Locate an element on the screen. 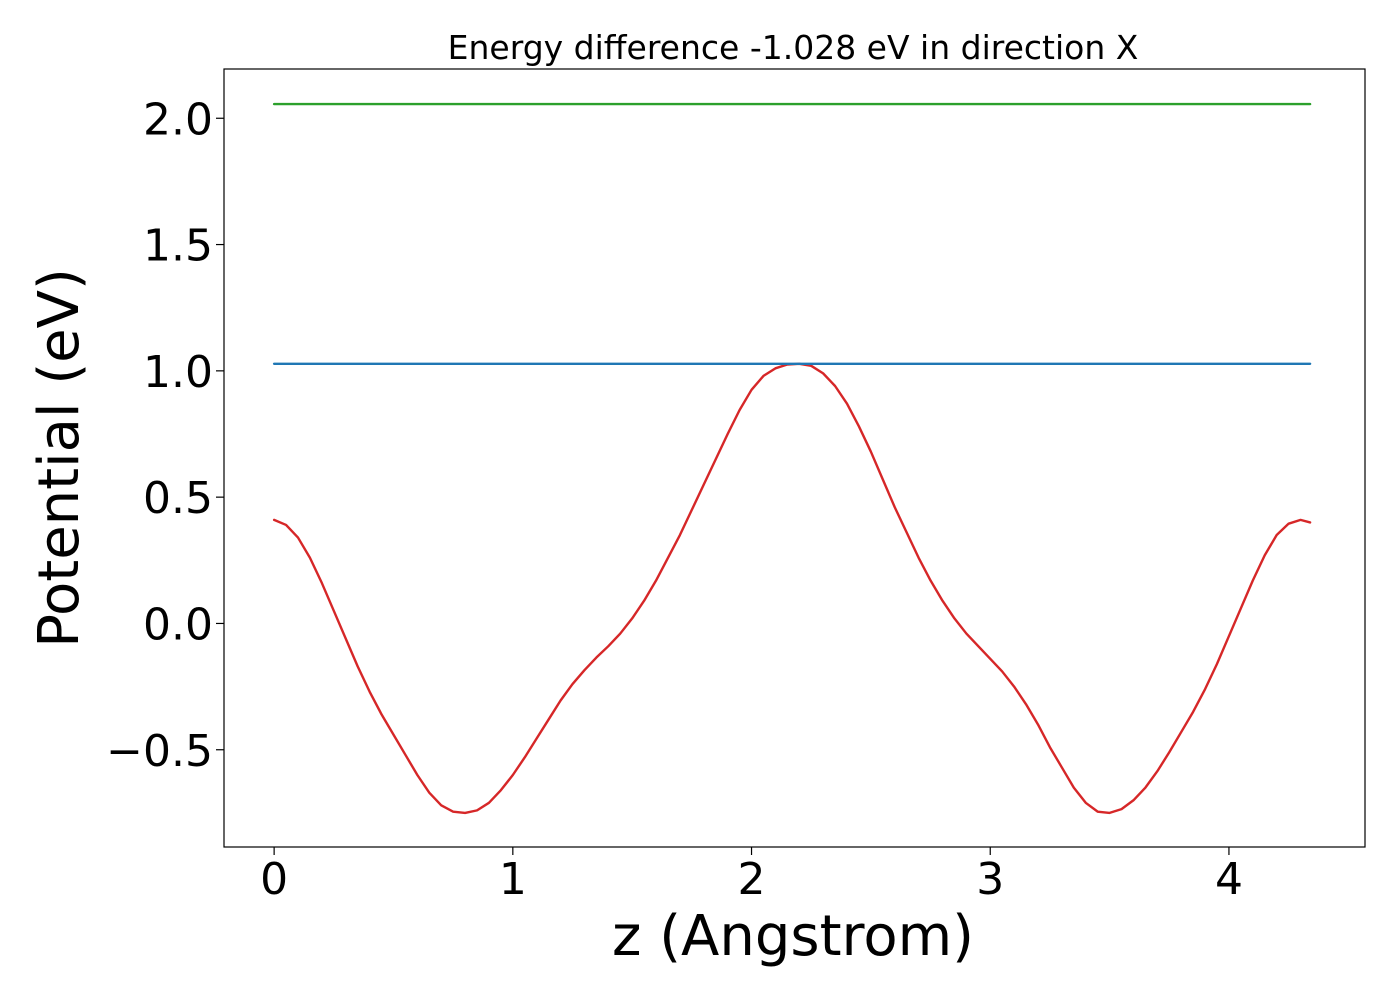 The height and width of the screenshot is (1000, 1400). y-tick-label: 1.0 is located at coordinates (178, 372).